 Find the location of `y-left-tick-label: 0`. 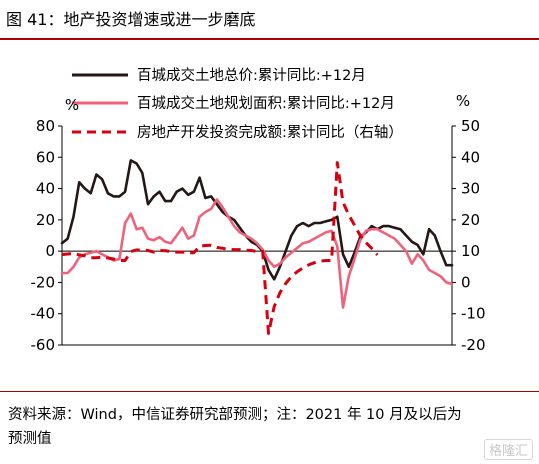

y-left-tick-label: 0 is located at coordinates (50, 251).